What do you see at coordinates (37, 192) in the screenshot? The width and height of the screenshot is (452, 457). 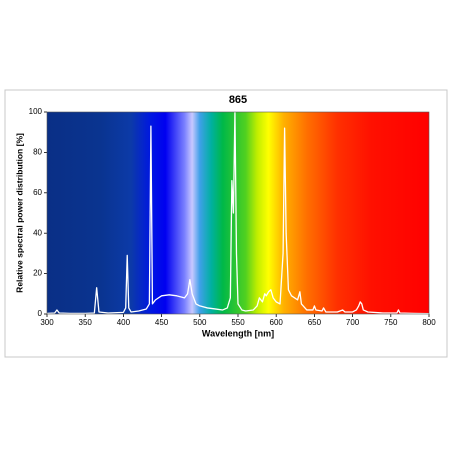 I see `y-tick-label: 60` at bounding box center [37, 192].